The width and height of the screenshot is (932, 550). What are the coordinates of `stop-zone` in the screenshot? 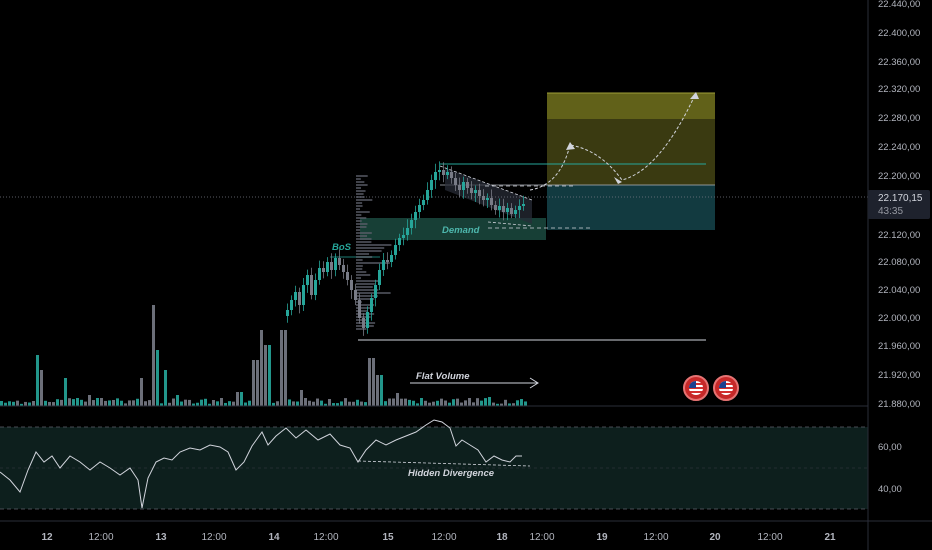 It's located at (631, 207).